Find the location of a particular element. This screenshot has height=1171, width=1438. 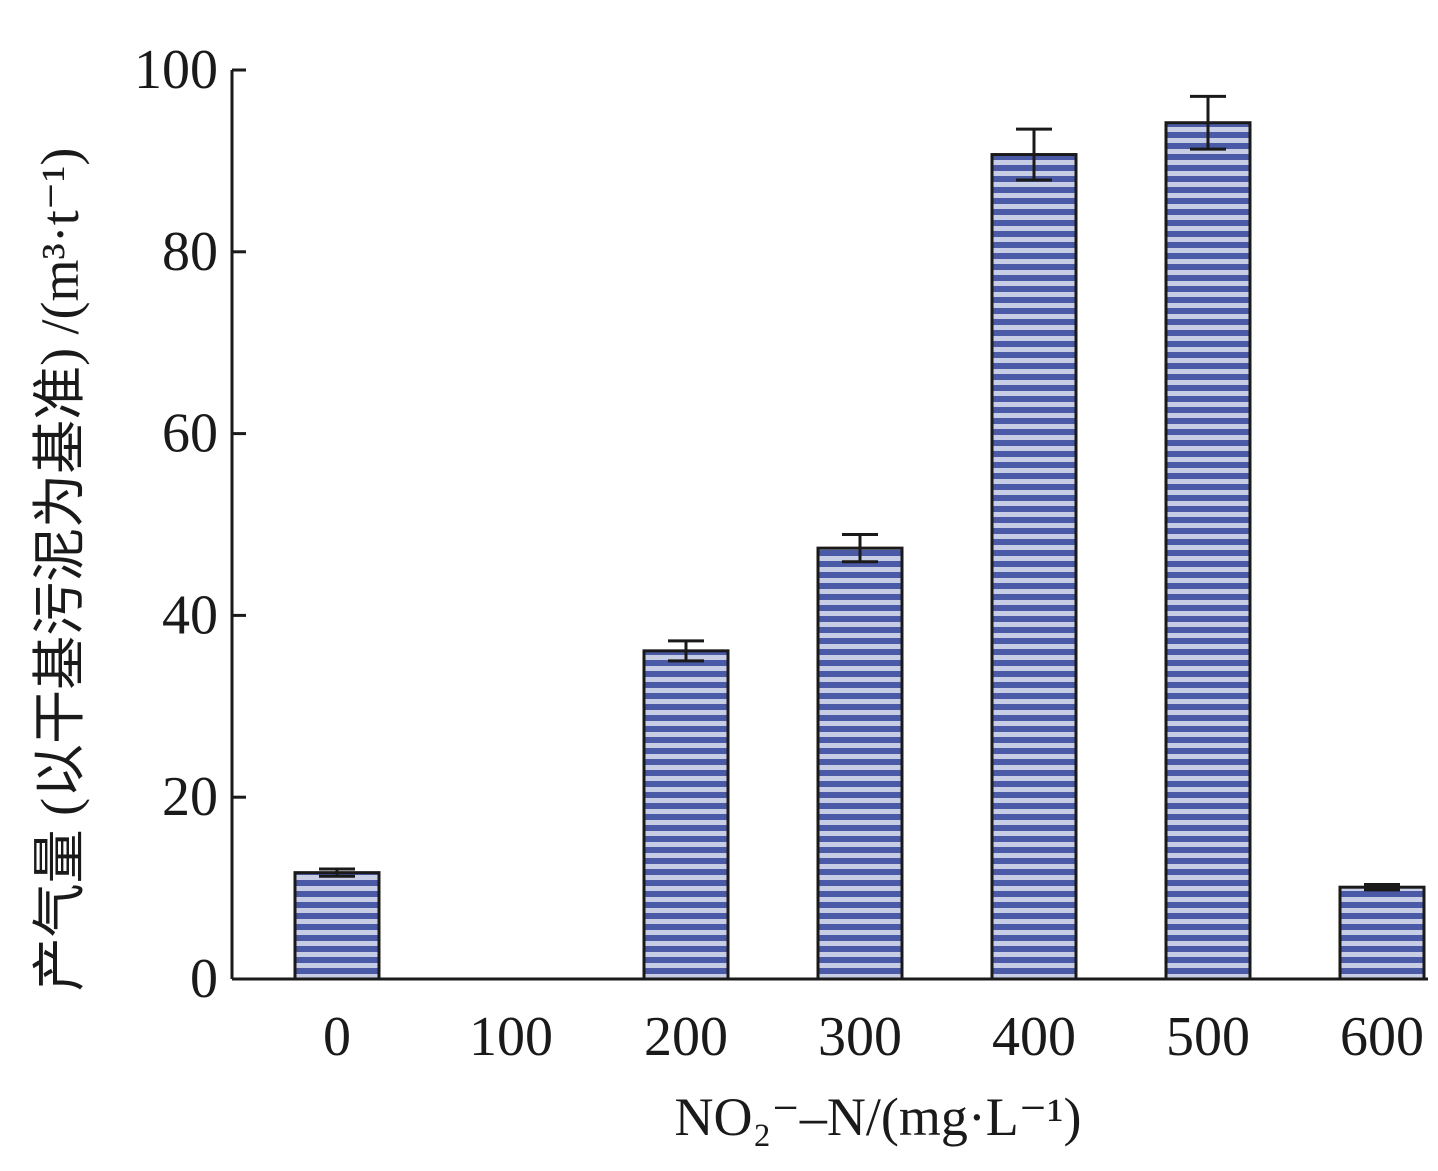

x-tick-label: 500 is located at coordinates (1208, 1037).